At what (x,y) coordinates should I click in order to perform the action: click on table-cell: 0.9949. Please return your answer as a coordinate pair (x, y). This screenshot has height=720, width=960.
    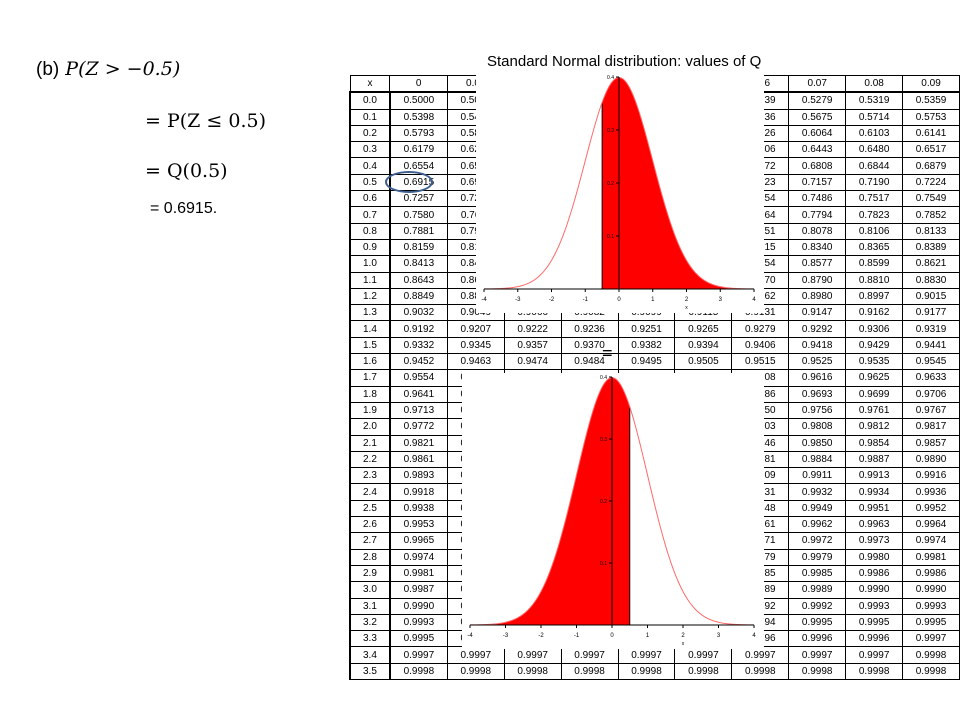
    Looking at the image, I should click on (817, 508).